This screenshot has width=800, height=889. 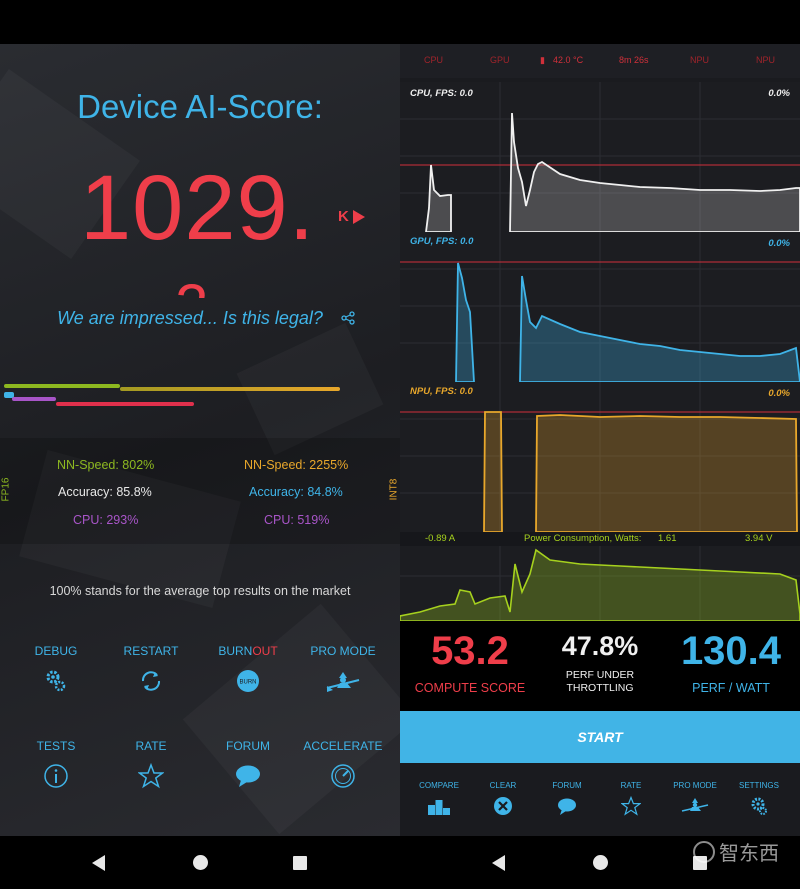 What do you see at coordinates (105, 492) in the screenshot?
I see `fp16-accuracy: Accuracy: 85.8%` at bounding box center [105, 492].